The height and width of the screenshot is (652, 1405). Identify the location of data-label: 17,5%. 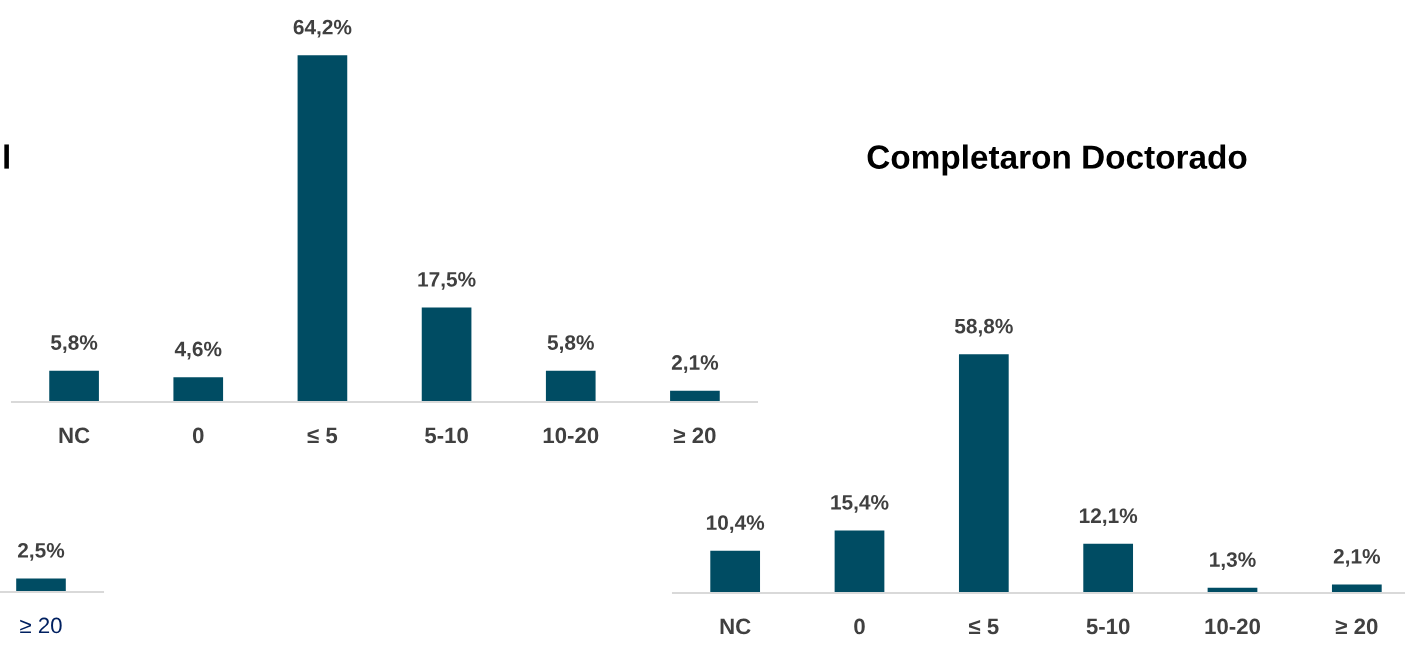
(447, 281).